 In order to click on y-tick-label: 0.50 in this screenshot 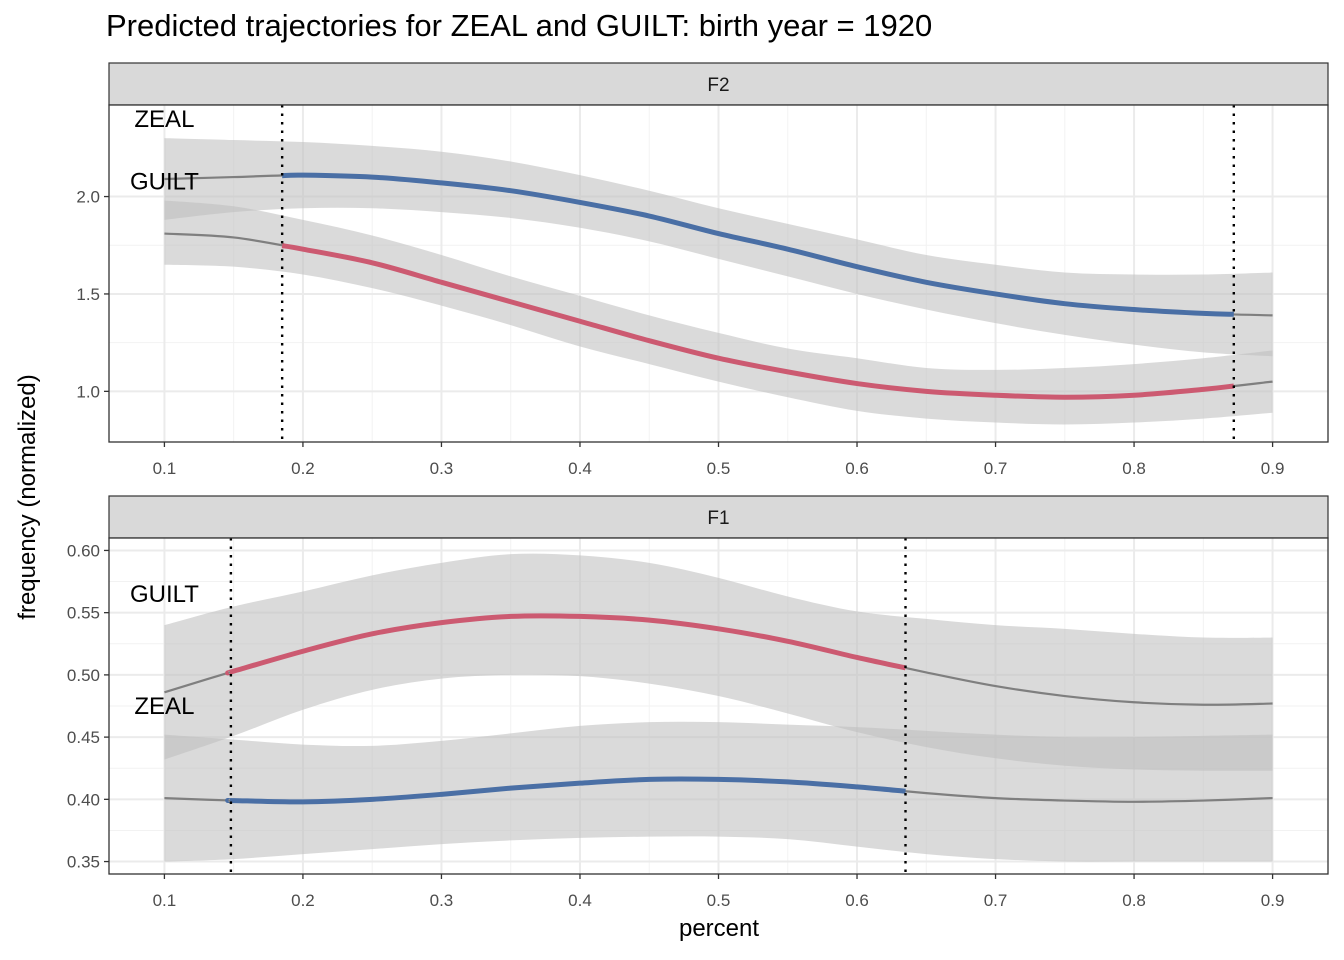, I will do `click(83, 675)`.